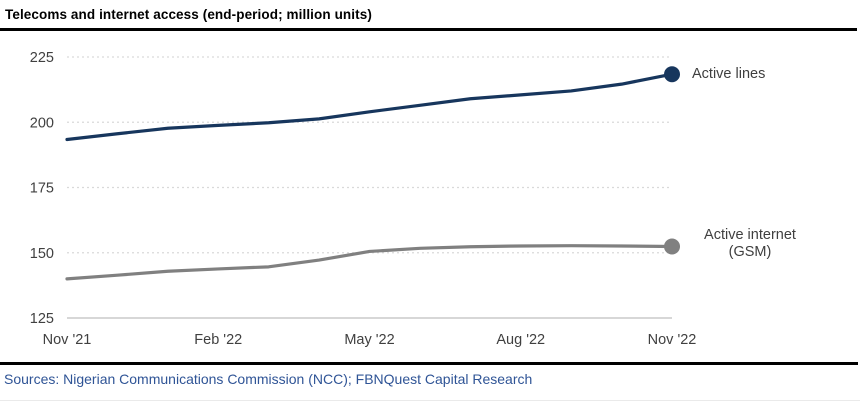  Describe the element at coordinates (750, 235) in the screenshot. I see `series-label-active-internet-line1: Active internet` at that location.